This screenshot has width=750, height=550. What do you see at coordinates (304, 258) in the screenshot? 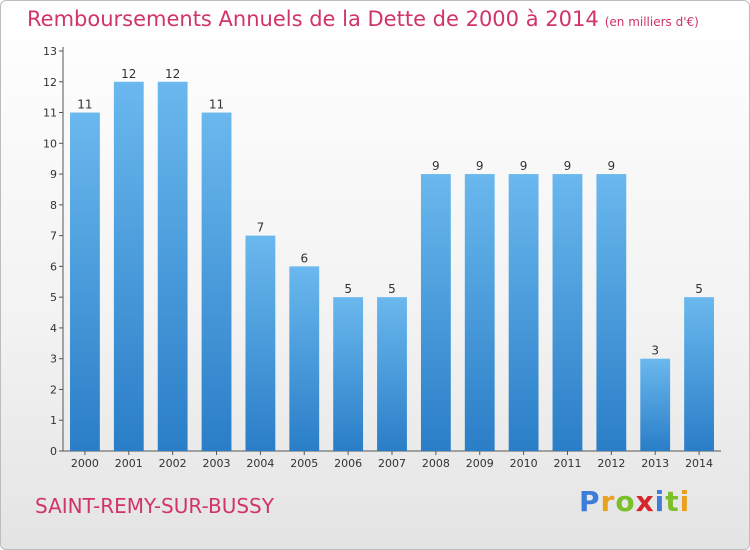
I see `data-label: 6` at bounding box center [304, 258].